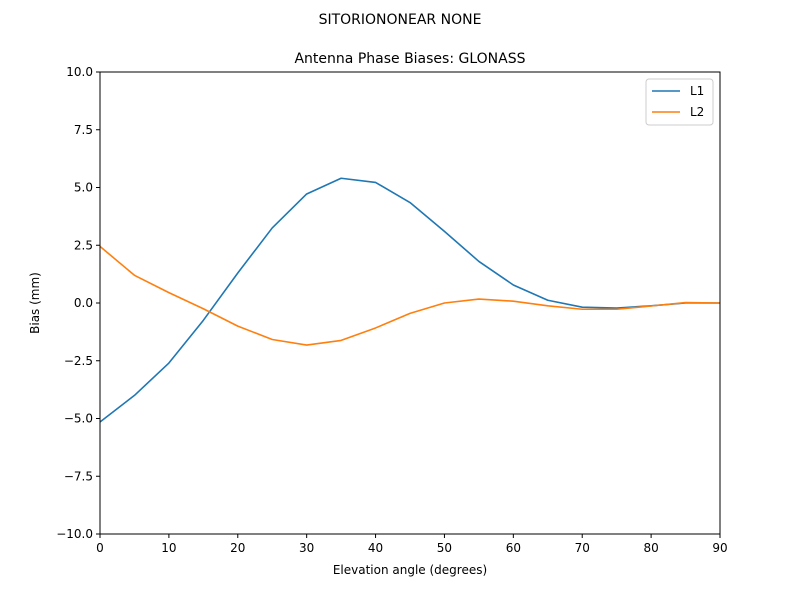  What do you see at coordinates (83, 188) in the screenshot?
I see `y-tick-label: 5.0` at bounding box center [83, 188].